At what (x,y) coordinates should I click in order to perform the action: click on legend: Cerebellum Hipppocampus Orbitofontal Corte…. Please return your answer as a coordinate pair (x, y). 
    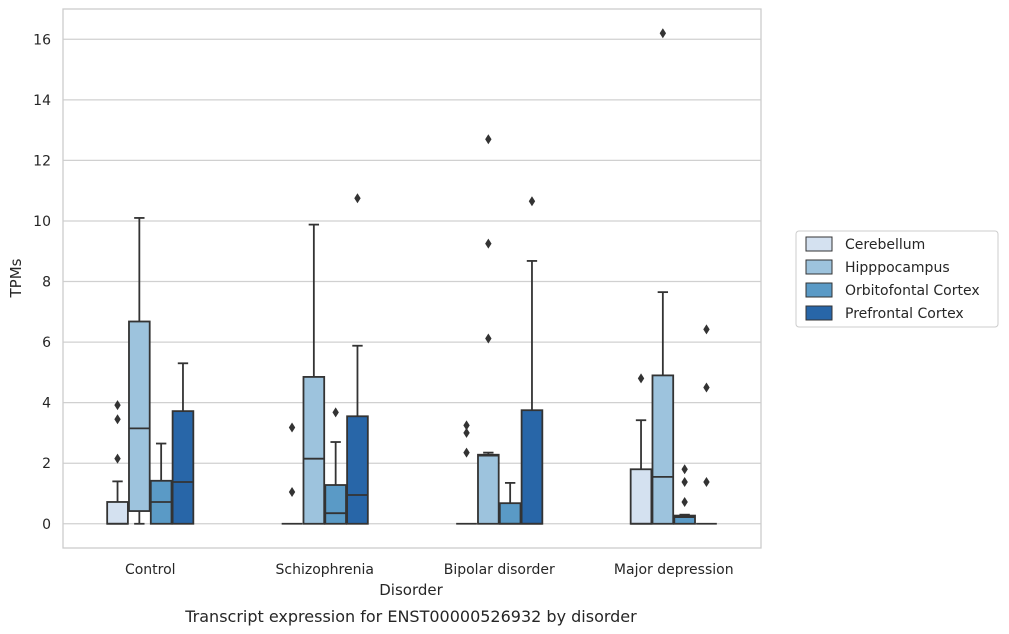
    Looking at the image, I should click on (897, 279).